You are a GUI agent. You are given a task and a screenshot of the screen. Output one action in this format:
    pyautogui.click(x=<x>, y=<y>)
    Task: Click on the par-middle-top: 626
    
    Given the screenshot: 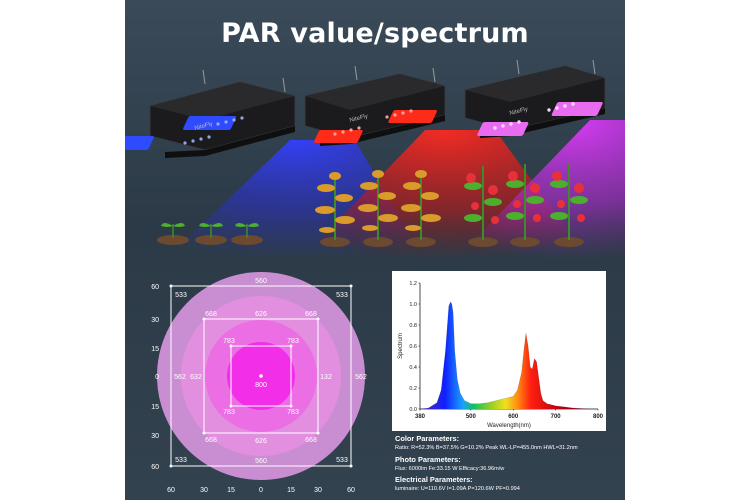 What is the action you would take?
    pyautogui.click(x=261, y=314)
    